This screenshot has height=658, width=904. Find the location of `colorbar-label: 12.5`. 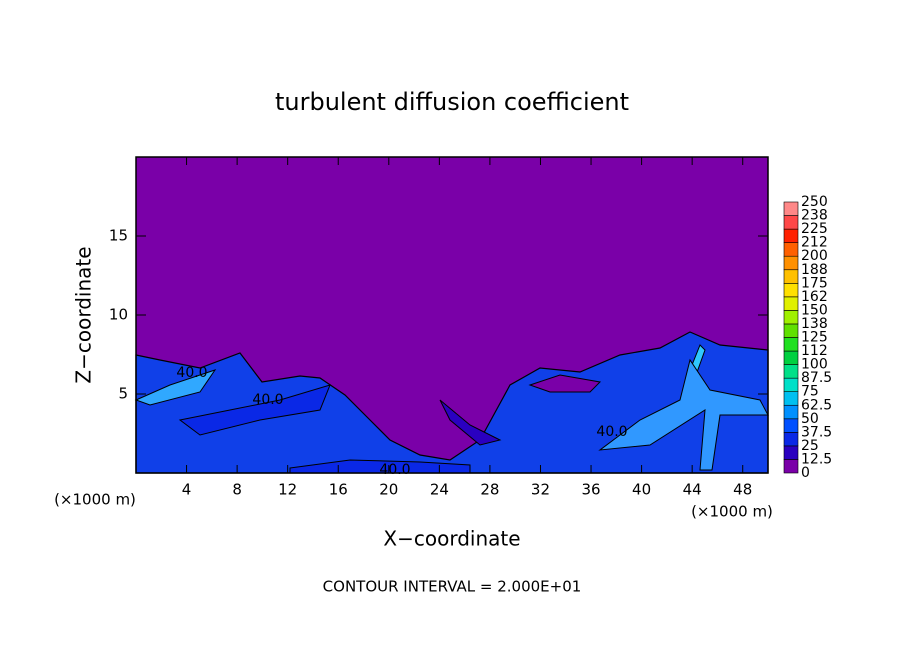

colorbar-label: 12.5 is located at coordinates (816, 459).